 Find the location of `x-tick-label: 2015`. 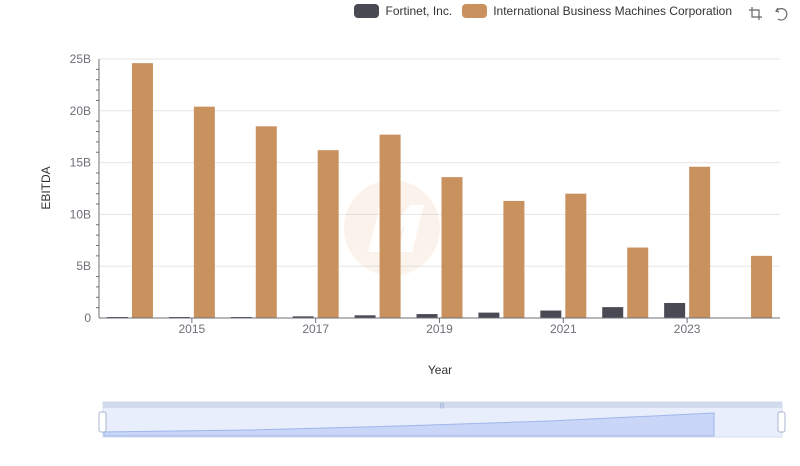

x-tick-label: 2015 is located at coordinates (192, 329).